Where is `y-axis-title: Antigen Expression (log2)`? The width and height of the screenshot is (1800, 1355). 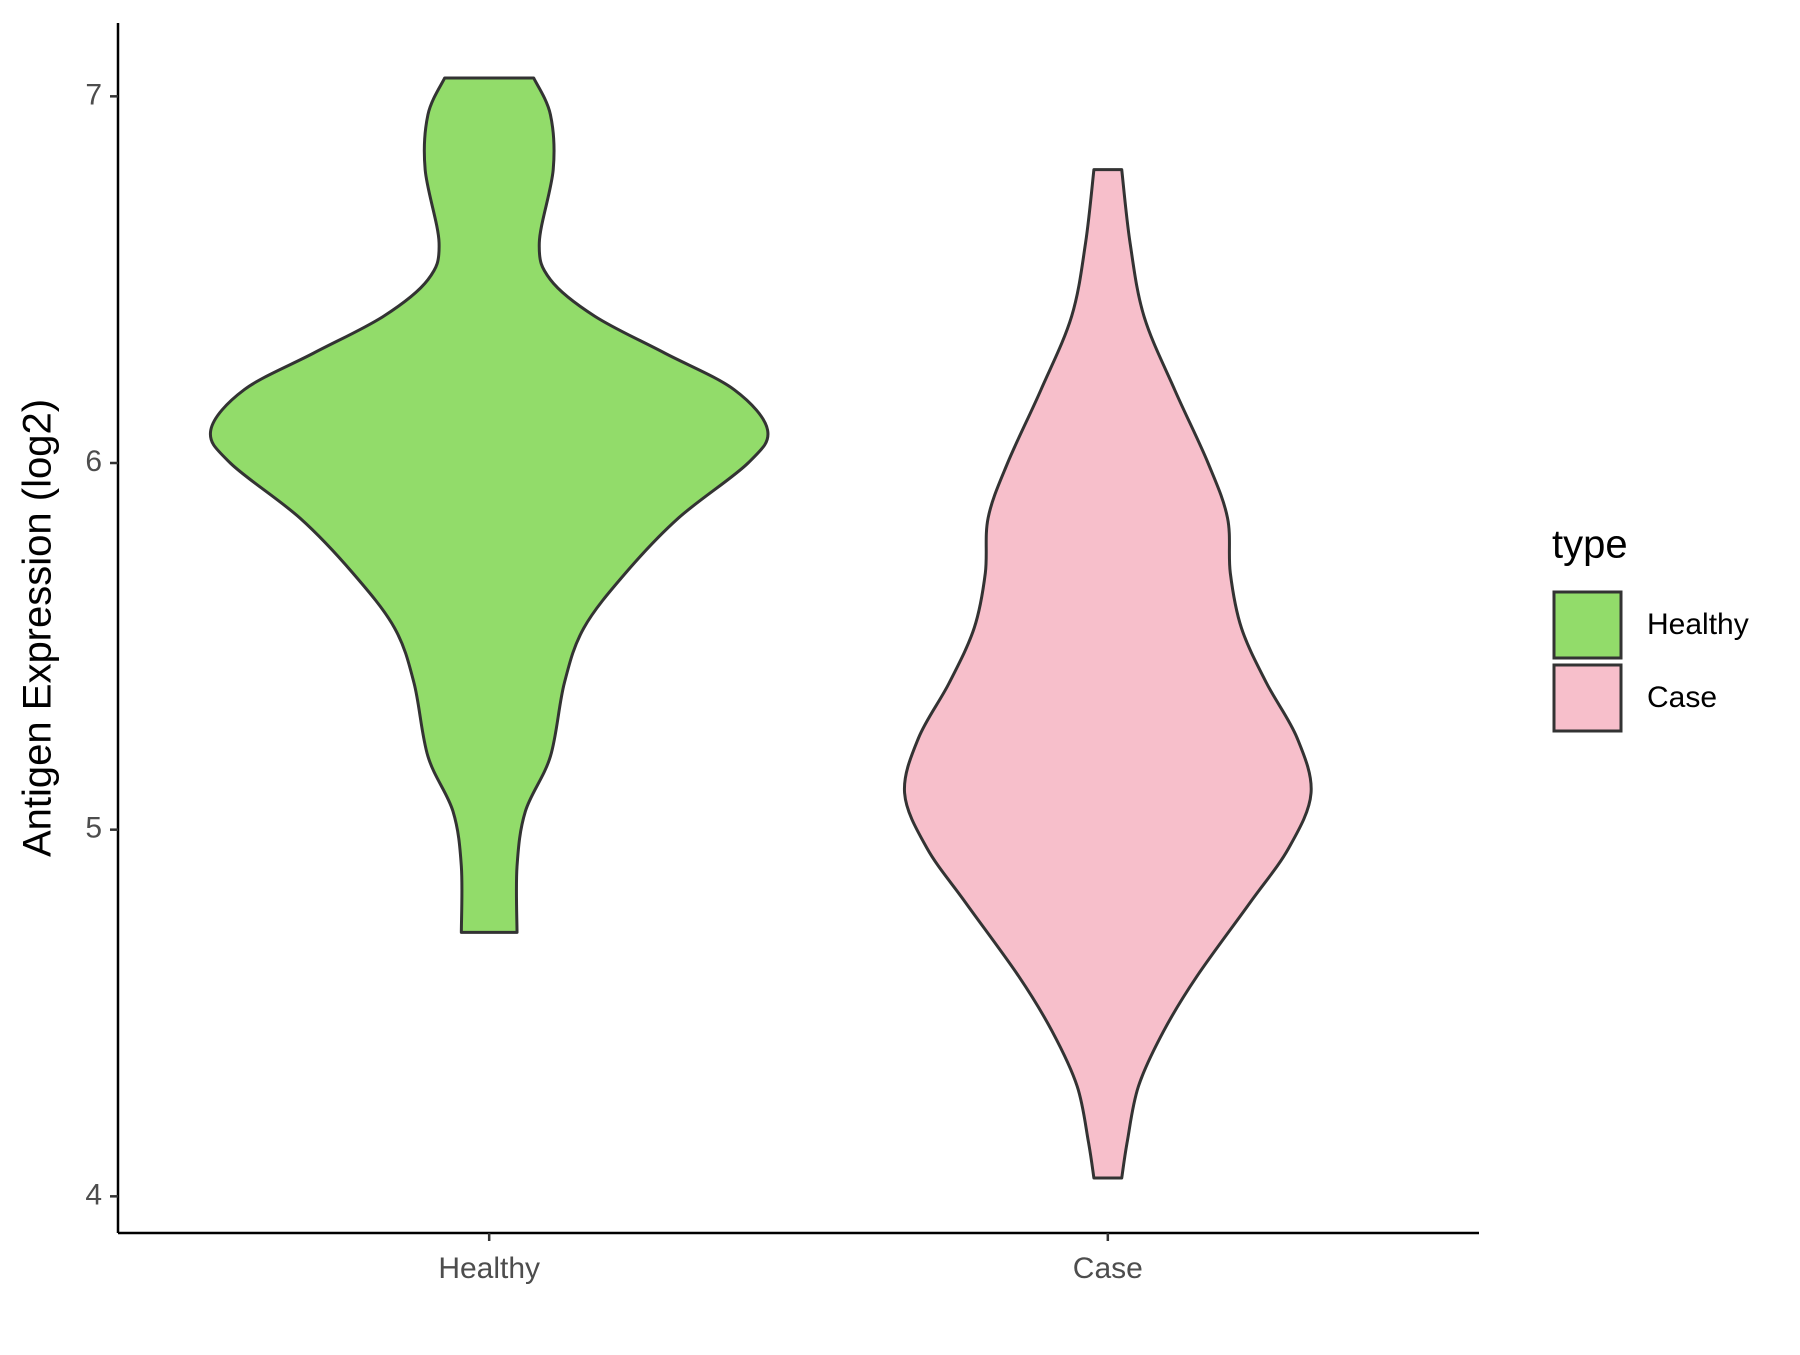
y-axis-title: Antigen Expression (log2) is located at coordinates (38, 628).